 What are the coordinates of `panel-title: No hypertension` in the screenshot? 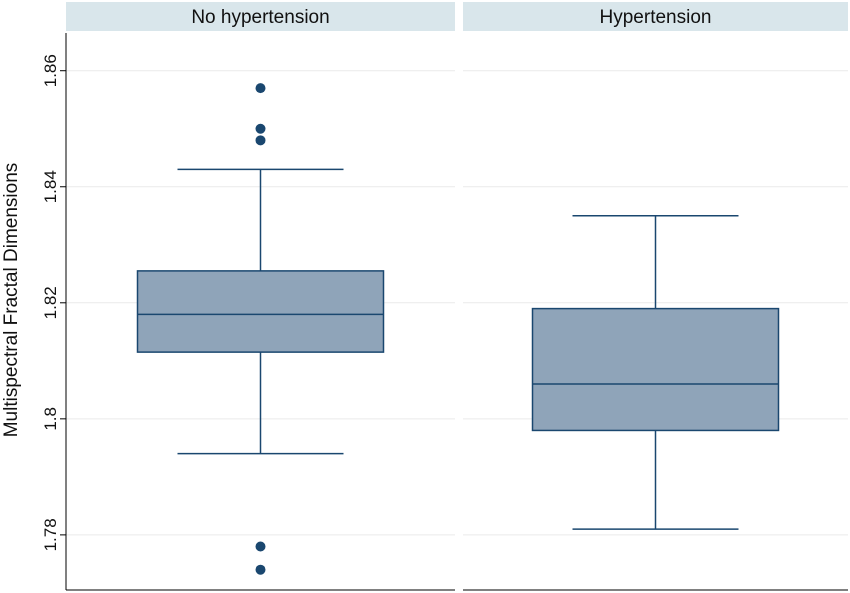 It's located at (260, 17).